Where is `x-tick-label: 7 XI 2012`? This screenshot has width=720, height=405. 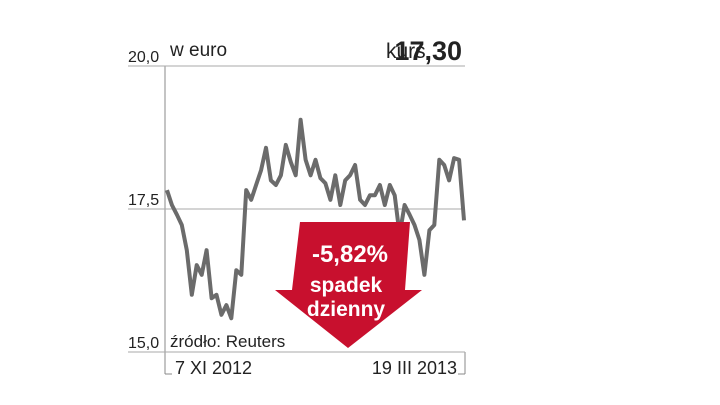
x-tick-label: 7 XI 2012 is located at coordinates (213, 368).